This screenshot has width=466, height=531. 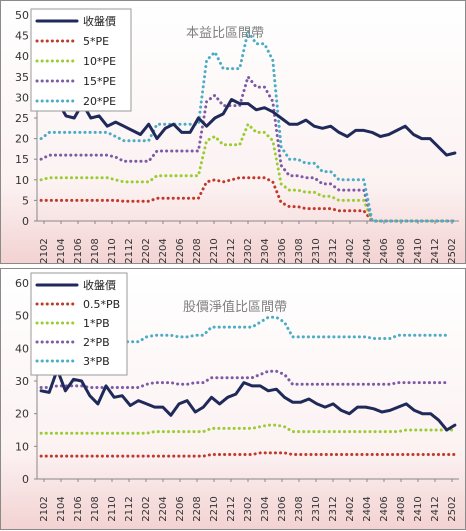 What do you see at coordinates (95, 508) in the screenshot?
I see `pb-x-tick-label: 2108` at bounding box center [95, 508].